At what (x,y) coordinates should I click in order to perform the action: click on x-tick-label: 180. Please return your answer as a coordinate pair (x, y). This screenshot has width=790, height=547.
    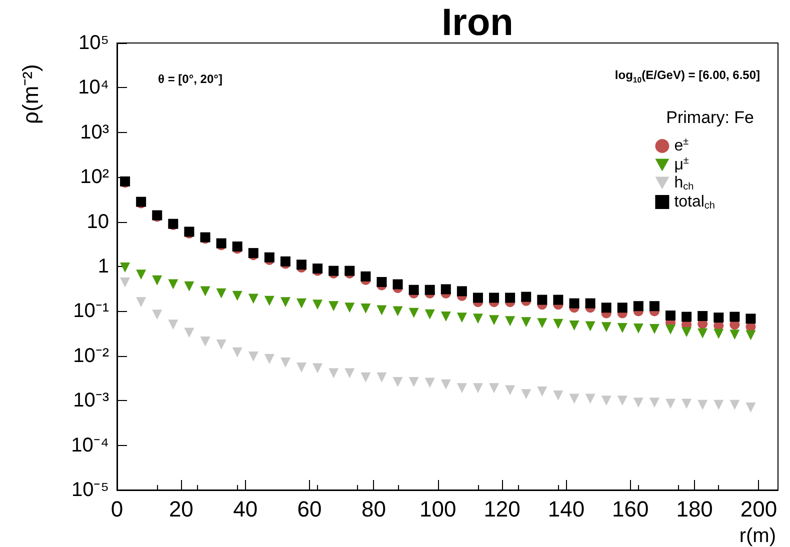
    Looking at the image, I should click on (694, 509).